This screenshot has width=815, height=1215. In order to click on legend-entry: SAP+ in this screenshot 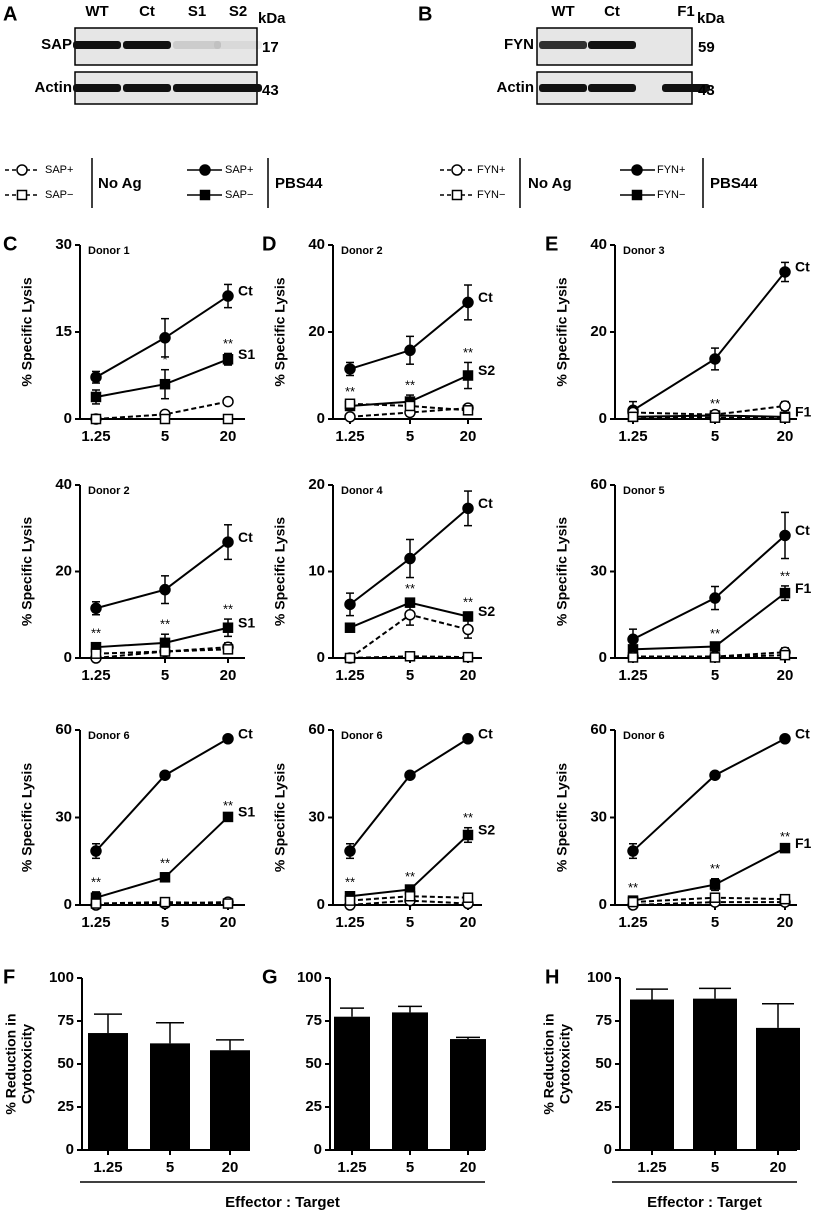, I will do `click(59, 170)`.